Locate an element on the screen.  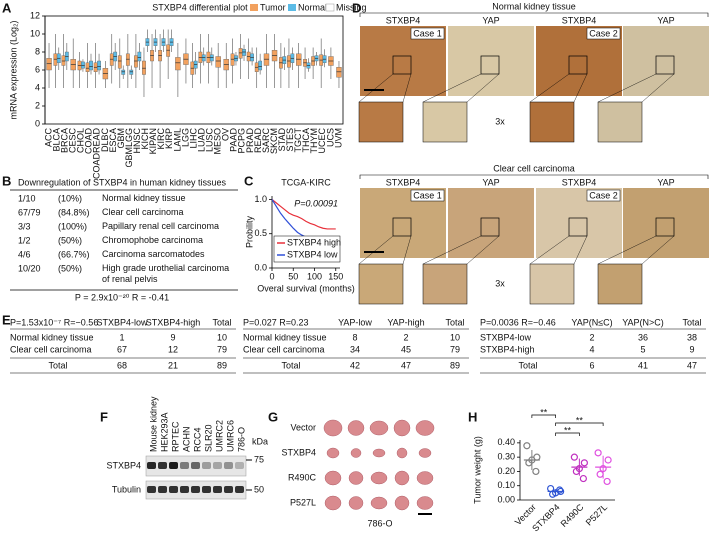
y-axis-label: Probility is located at coordinates (249, 231).